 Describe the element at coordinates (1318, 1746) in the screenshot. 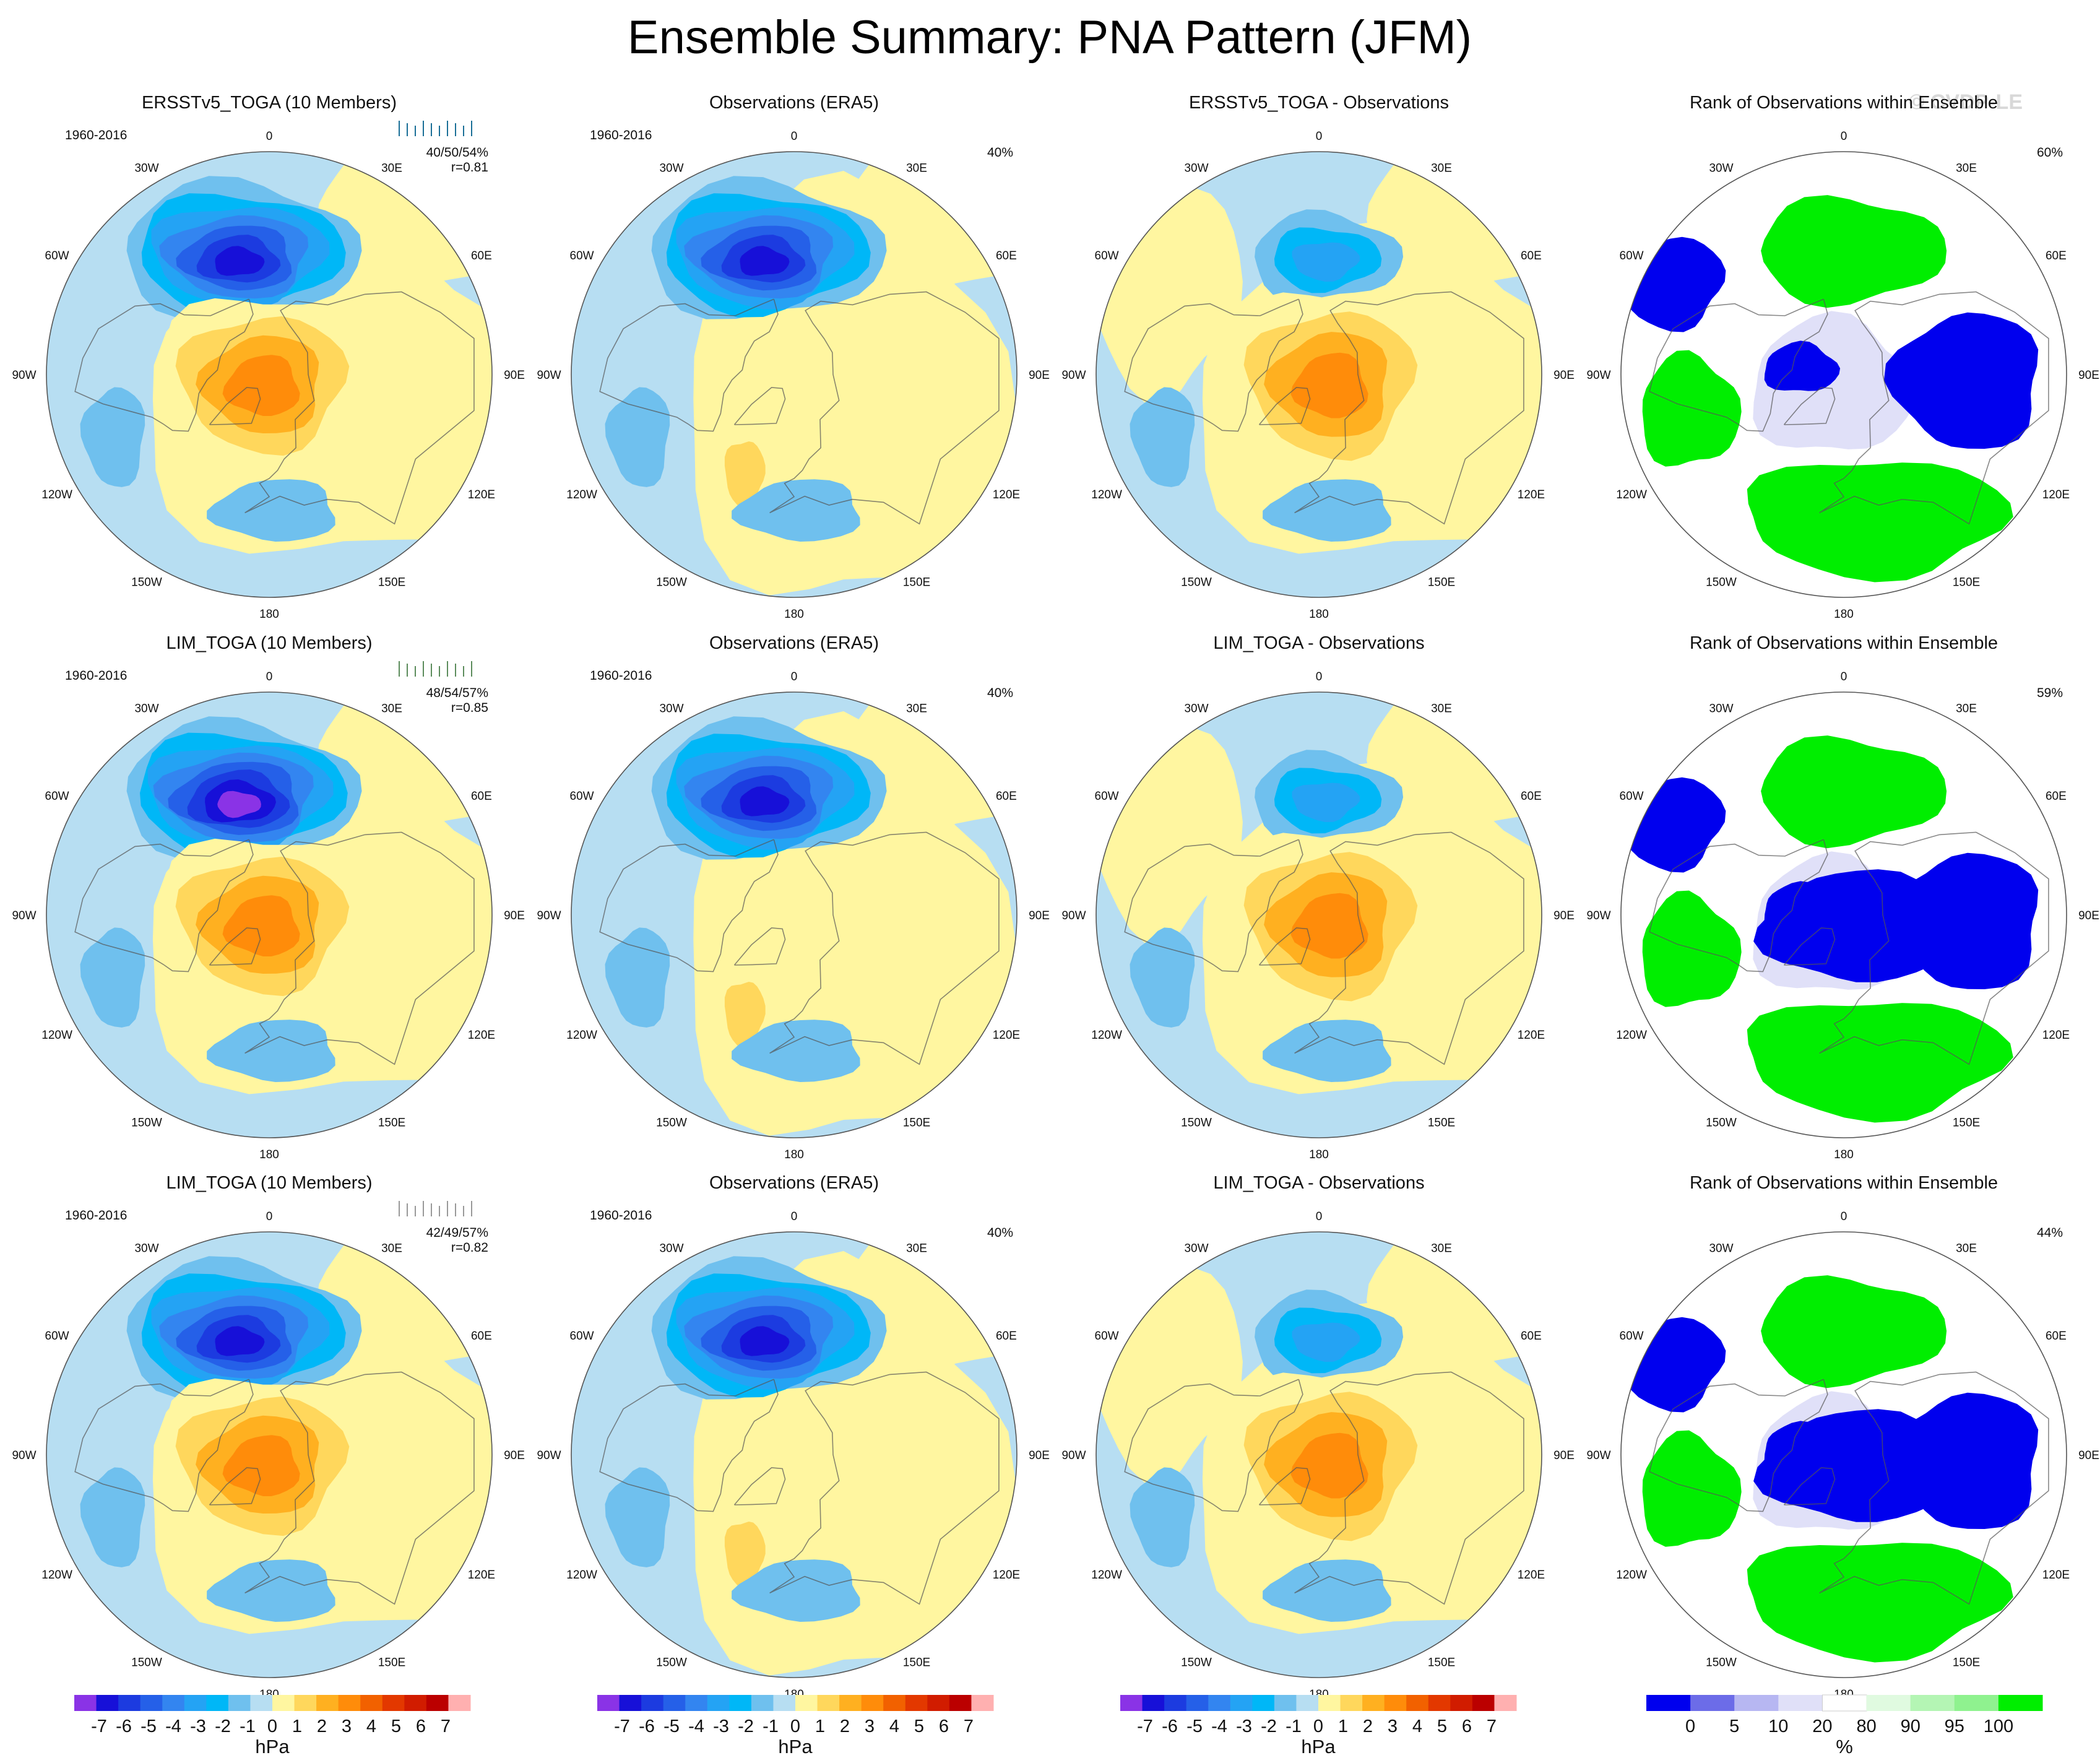

I see `colorbar-units: hPa` at that location.